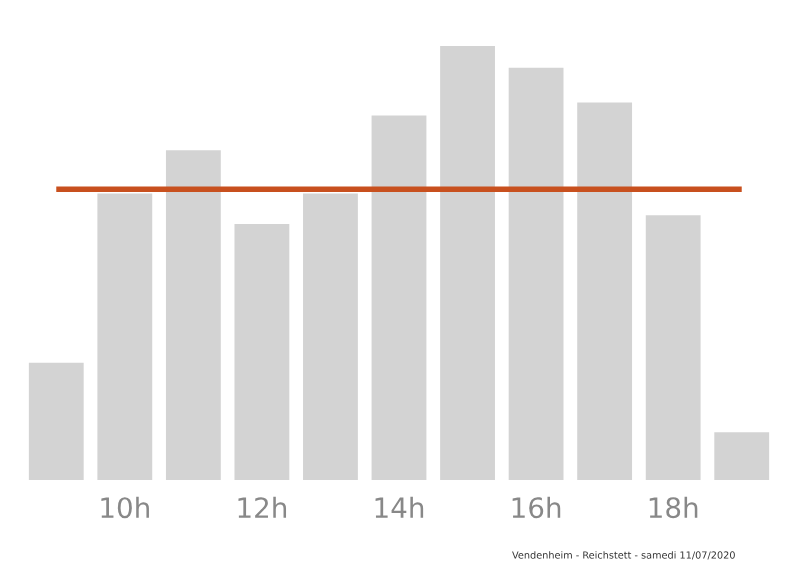 This screenshot has height=572, width=800. What do you see at coordinates (673, 507) in the screenshot?
I see `x-tick-label: 18h` at bounding box center [673, 507].